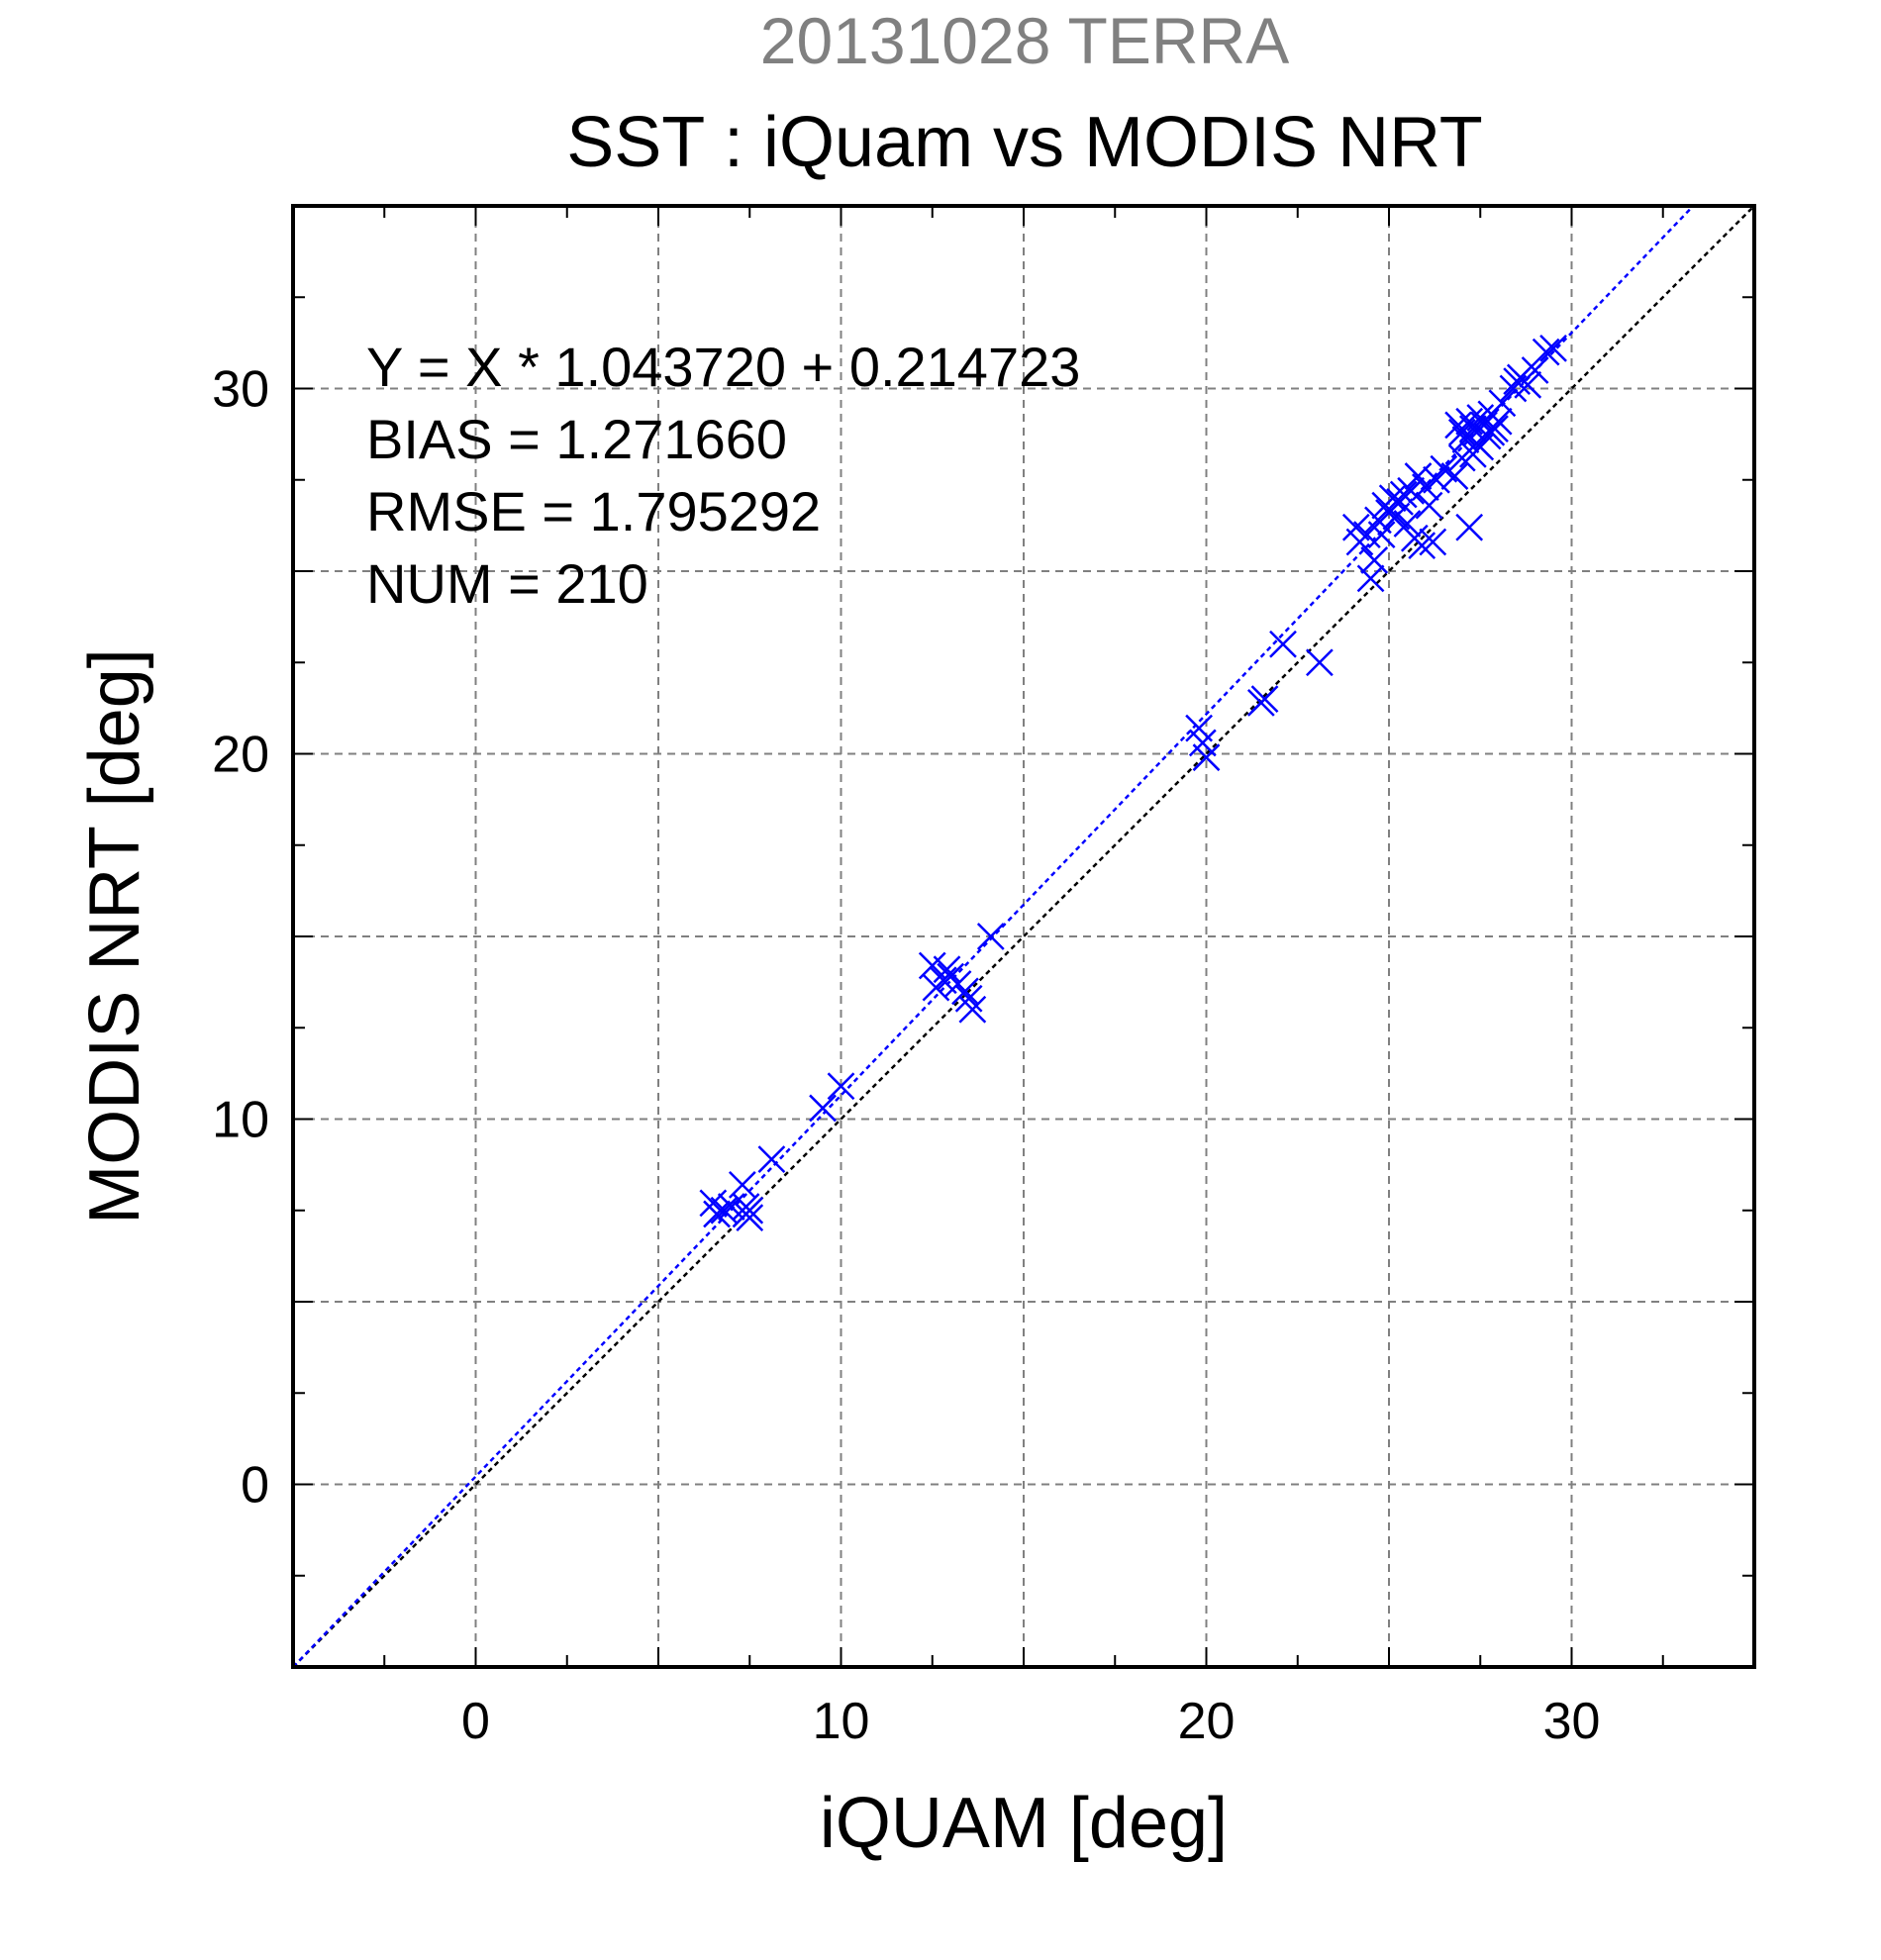 This screenshot has height=1960, width=1881. Describe the element at coordinates (1207, 1721) in the screenshot. I see `x-tick-label: 20` at that location.